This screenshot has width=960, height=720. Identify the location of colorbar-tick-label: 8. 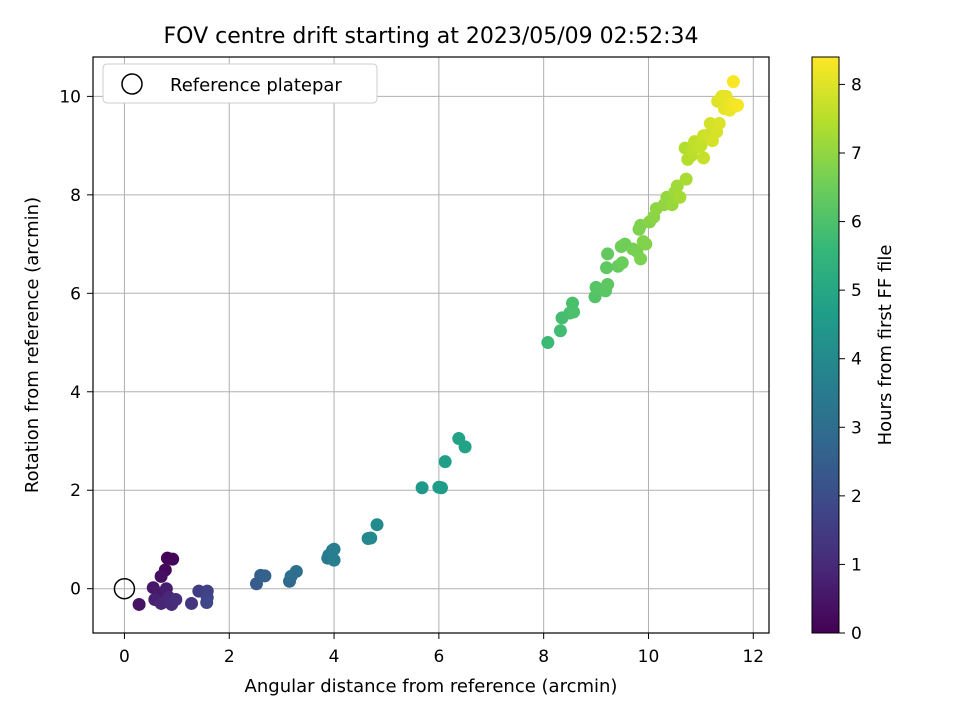
(856, 85).